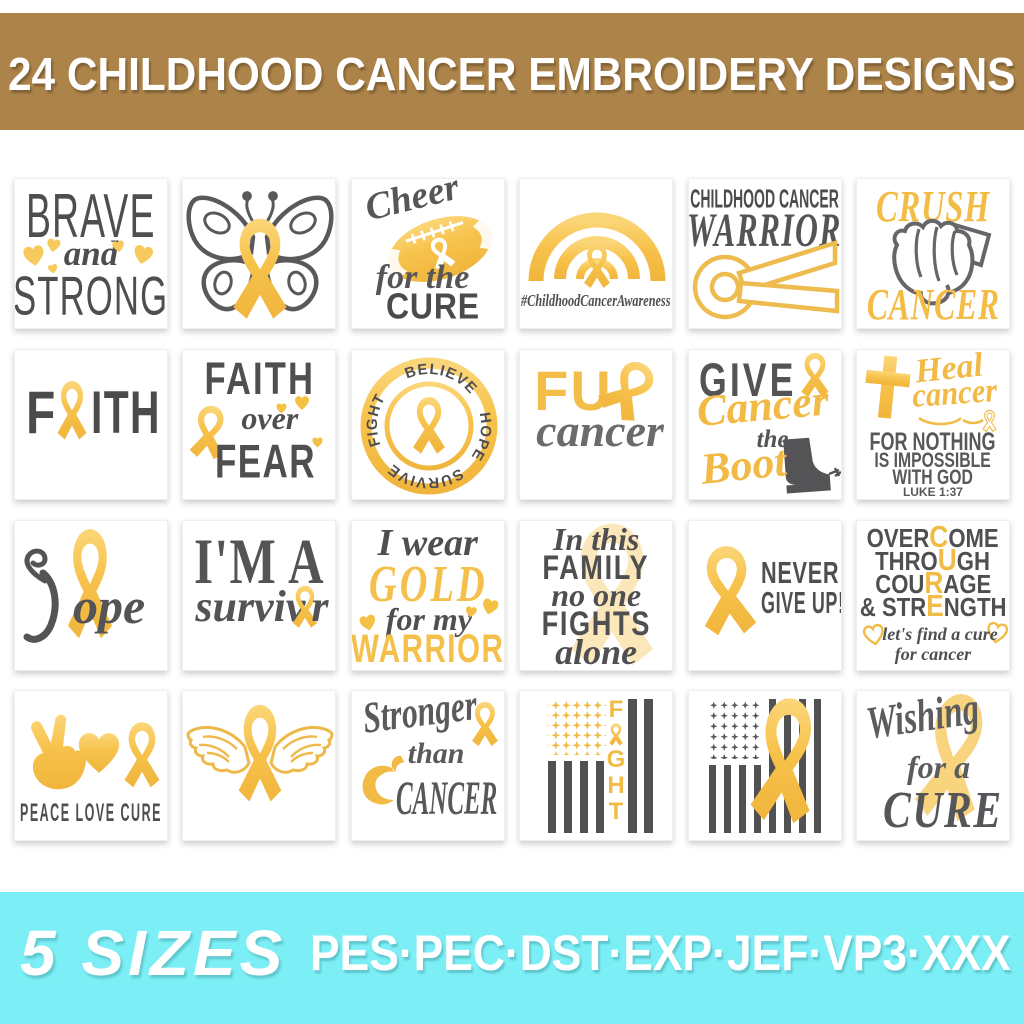  Describe the element at coordinates (616, 709) in the screenshot. I see `svg-text: F` at that location.